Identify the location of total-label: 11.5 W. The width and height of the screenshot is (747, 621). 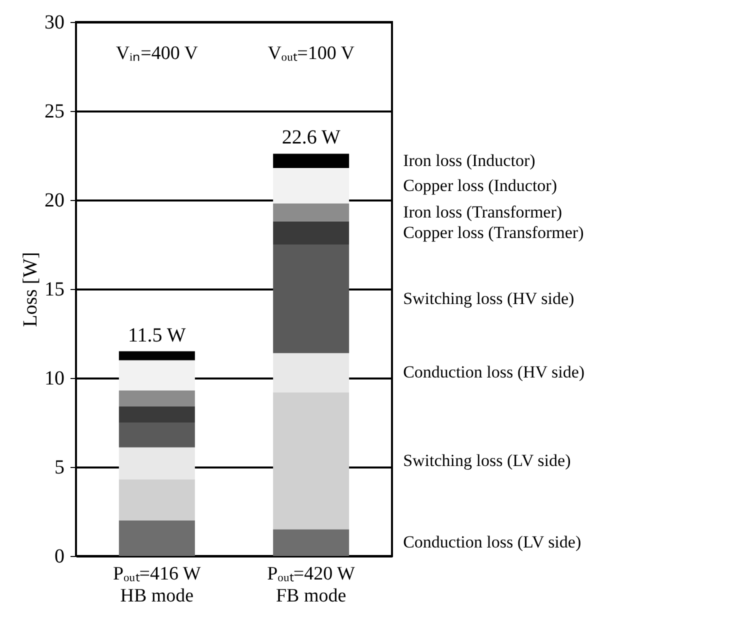
(157, 335).